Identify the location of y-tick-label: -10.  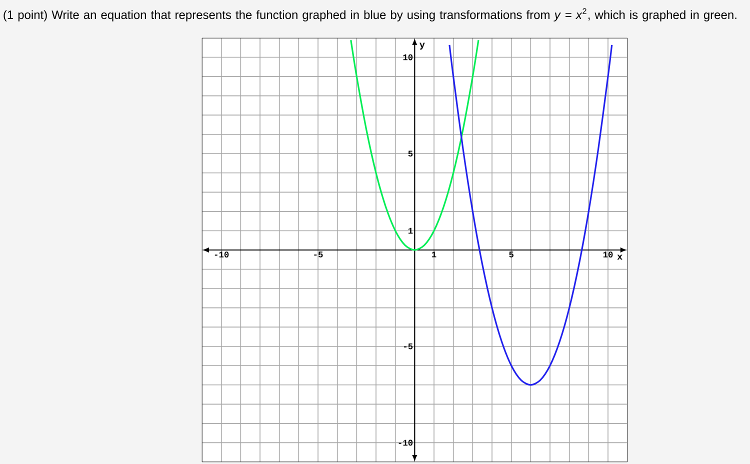
(405, 443).